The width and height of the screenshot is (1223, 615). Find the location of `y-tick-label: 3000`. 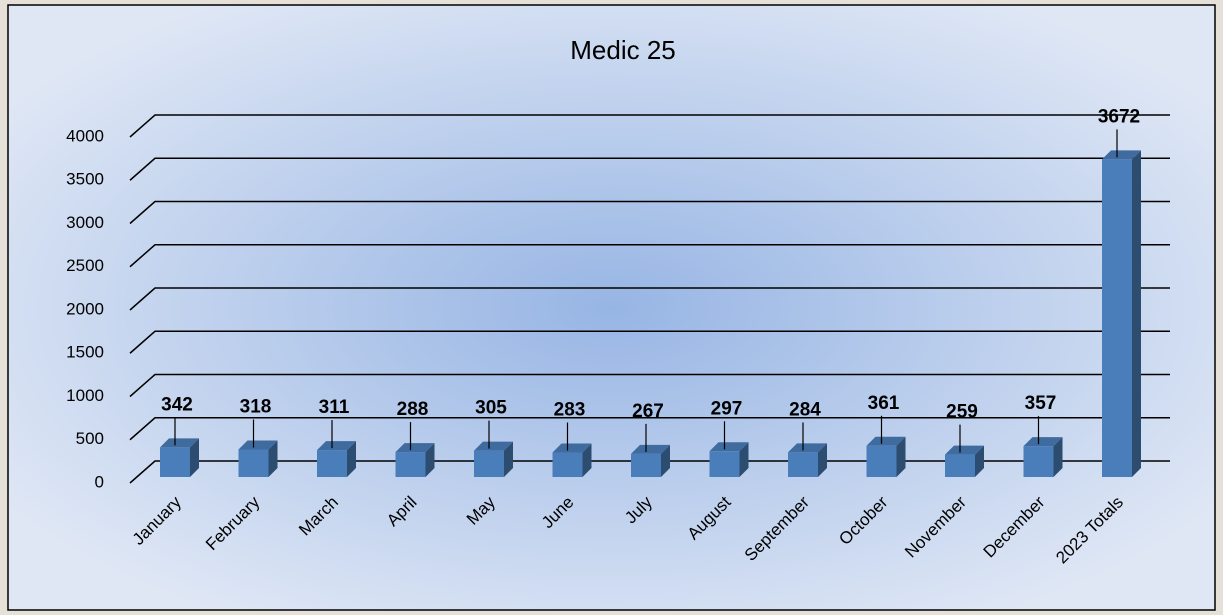

y-tick-label: 3000 is located at coordinates (85, 222).